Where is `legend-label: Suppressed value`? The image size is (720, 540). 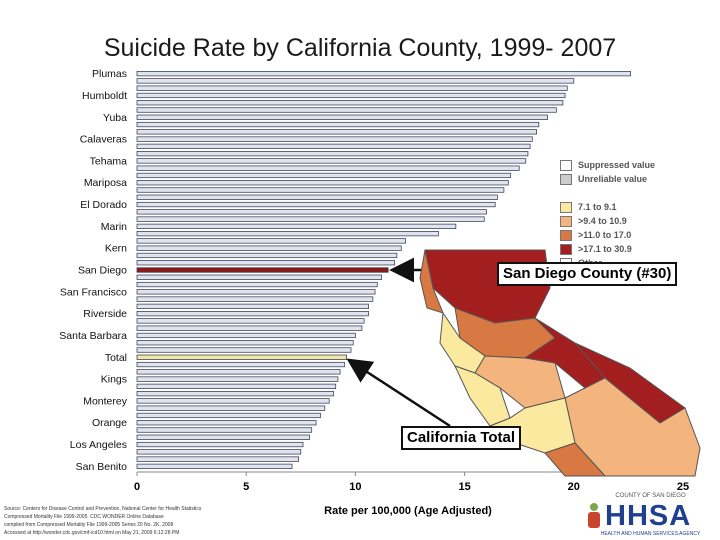 legend-label: Suppressed value is located at coordinates (617, 165).